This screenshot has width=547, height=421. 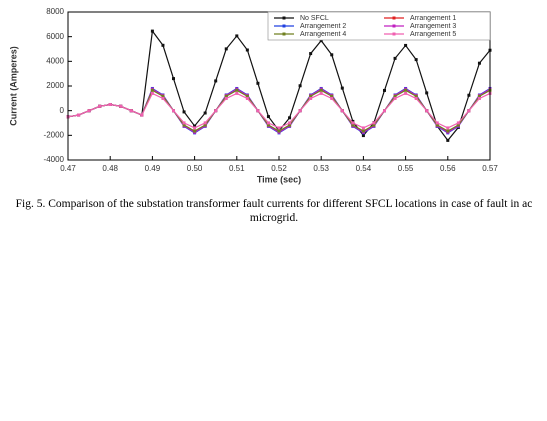 I want to click on x-tick-label: 0.48, so click(x=110, y=168).